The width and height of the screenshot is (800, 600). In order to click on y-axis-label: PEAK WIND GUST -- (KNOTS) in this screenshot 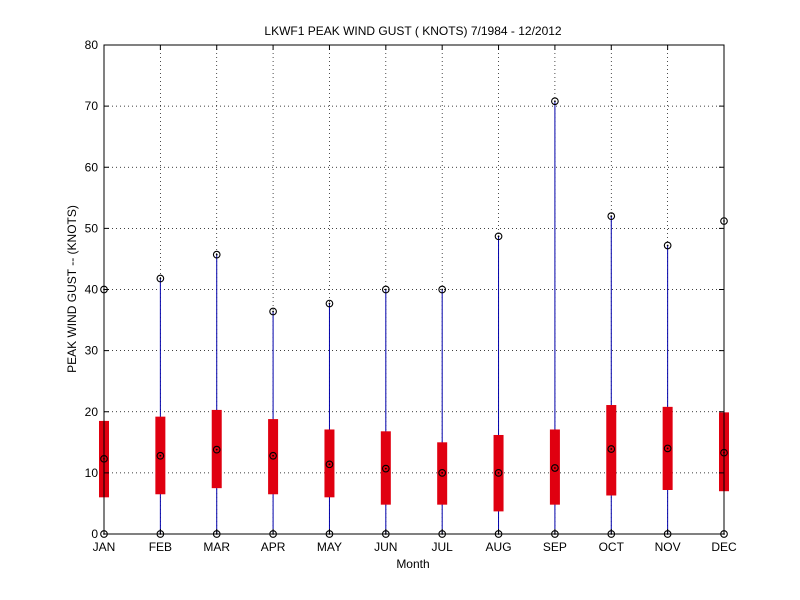, I will do `click(72, 289)`.